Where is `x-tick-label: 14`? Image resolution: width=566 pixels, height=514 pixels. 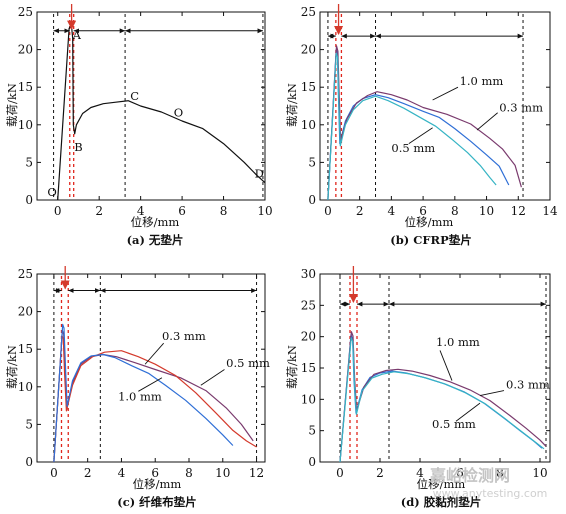 x-tick-label: 14 is located at coordinates (550, 211).